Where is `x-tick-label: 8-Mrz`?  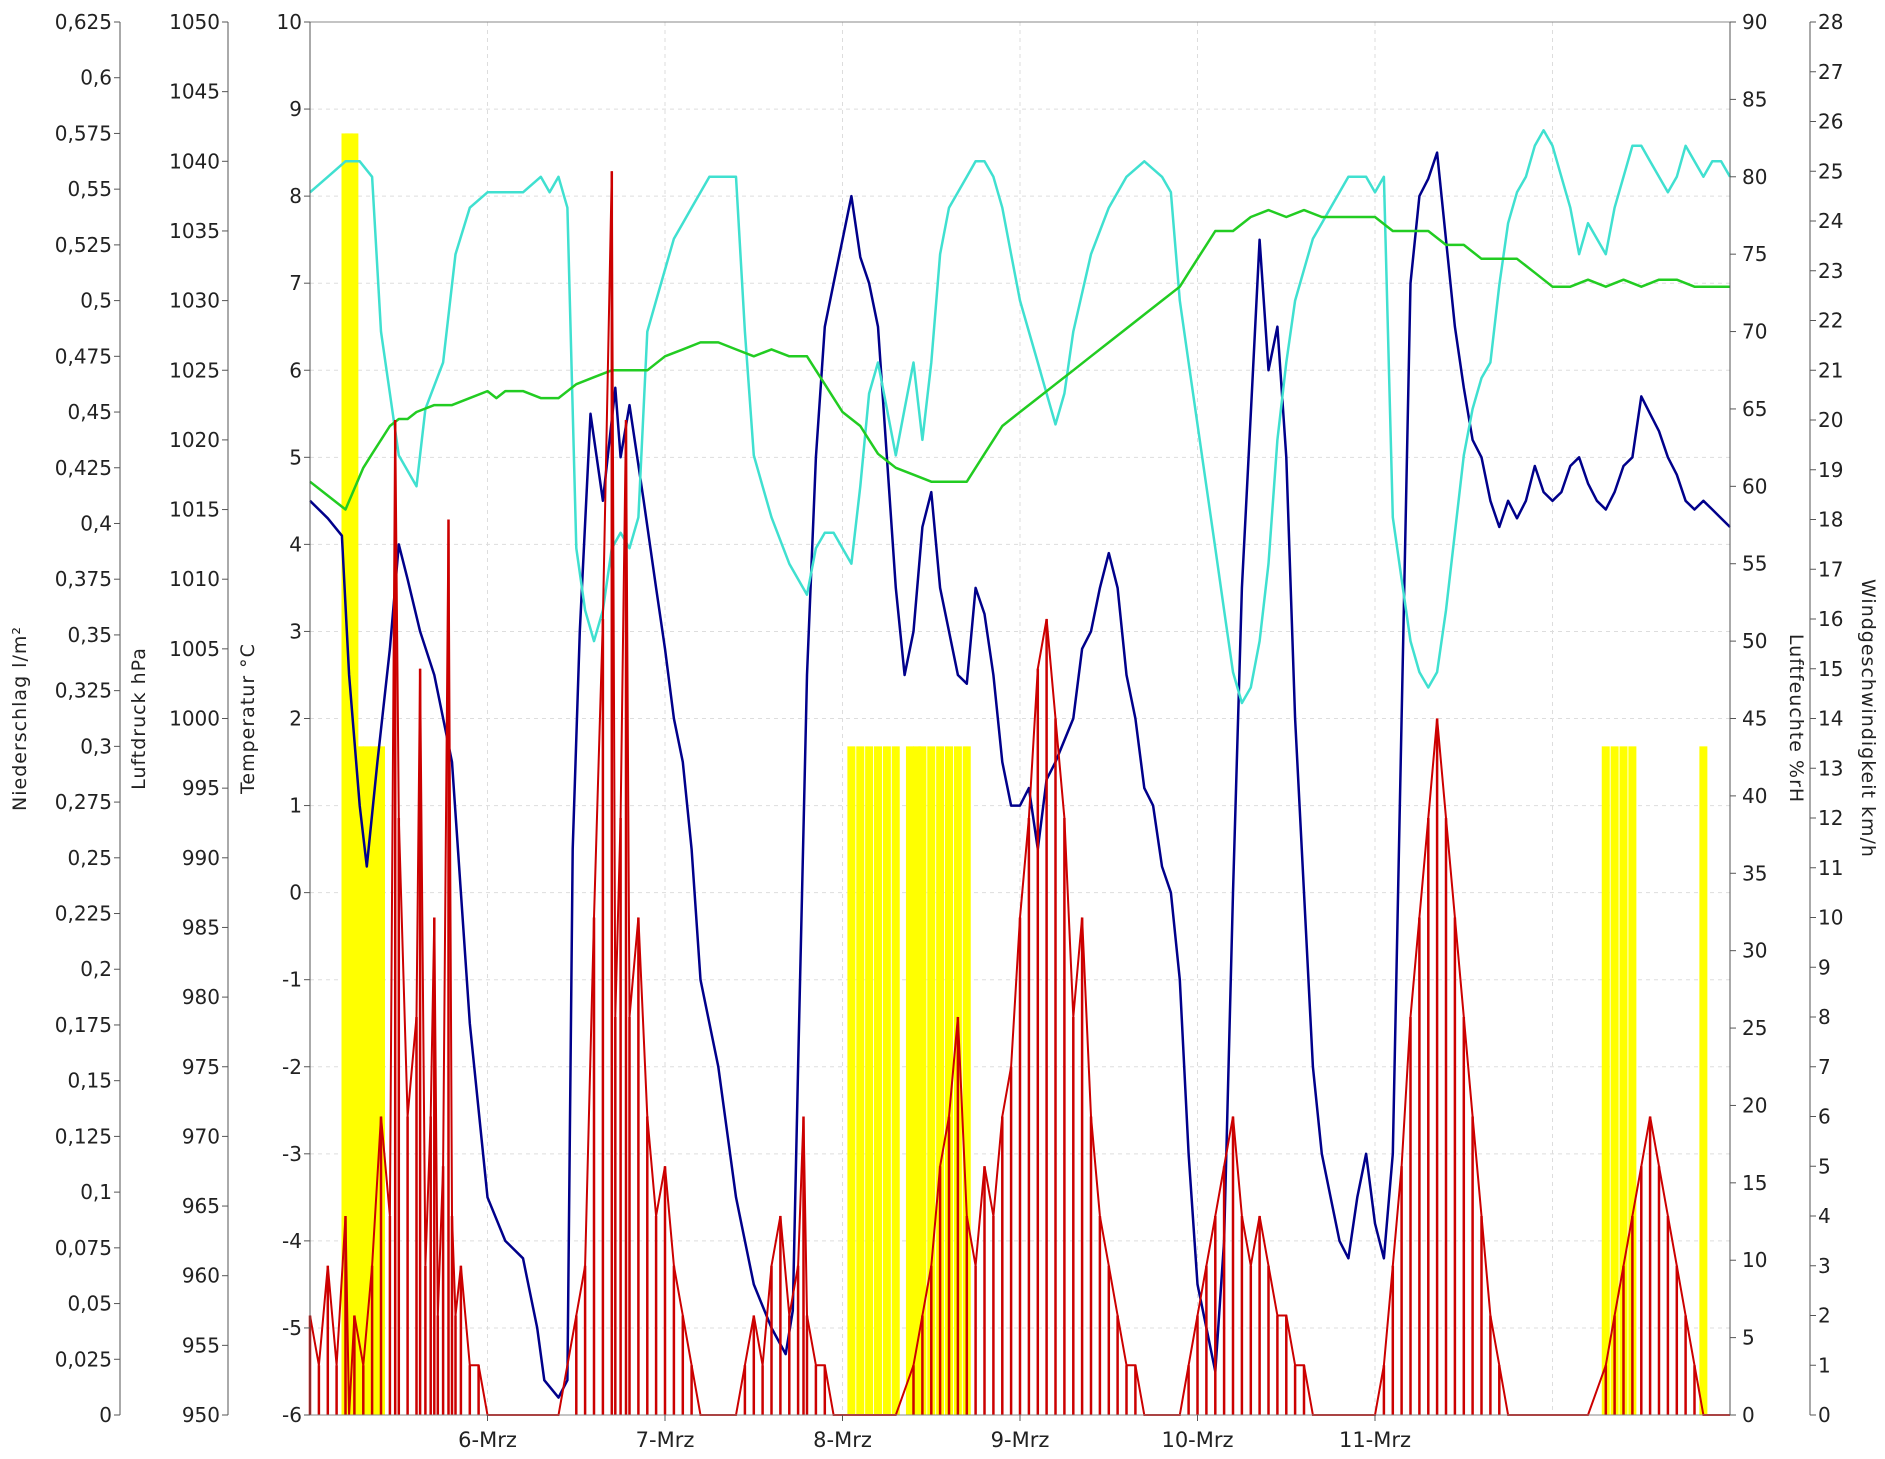 x-tick-label: 8-Mrz is located at coordinates (842, 1440).